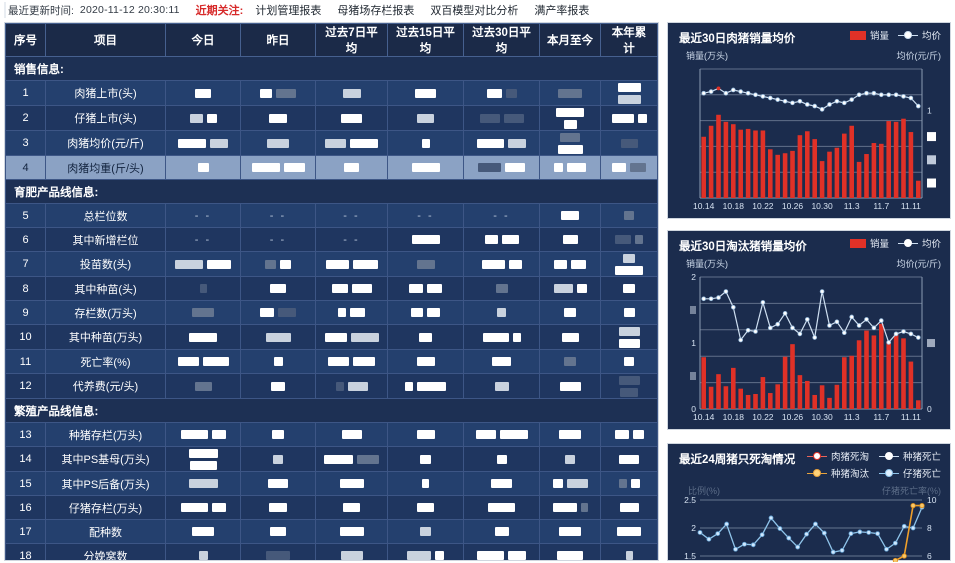  Describe the element at coordinates (105, 531) in the screenshot. I see `row-item-name: 配种数` at that location.